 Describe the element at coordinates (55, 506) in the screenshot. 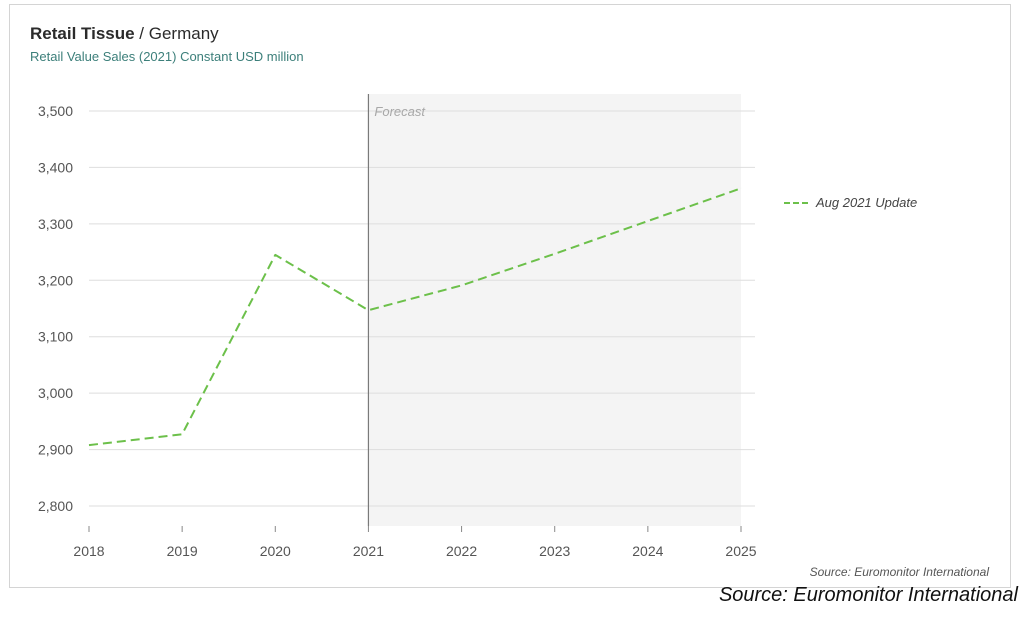

I see `y-tick-label: 2,800` at that location.